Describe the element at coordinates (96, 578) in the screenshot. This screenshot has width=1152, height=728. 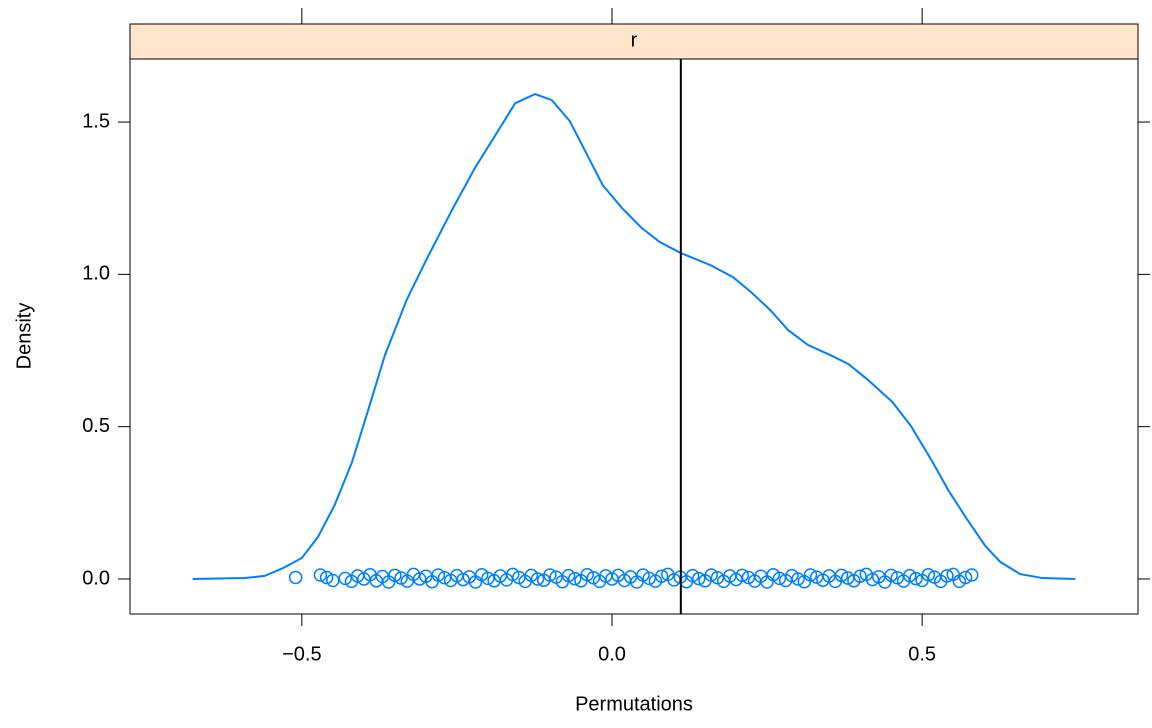
I see `y-tick-label: 0.0` at that location.